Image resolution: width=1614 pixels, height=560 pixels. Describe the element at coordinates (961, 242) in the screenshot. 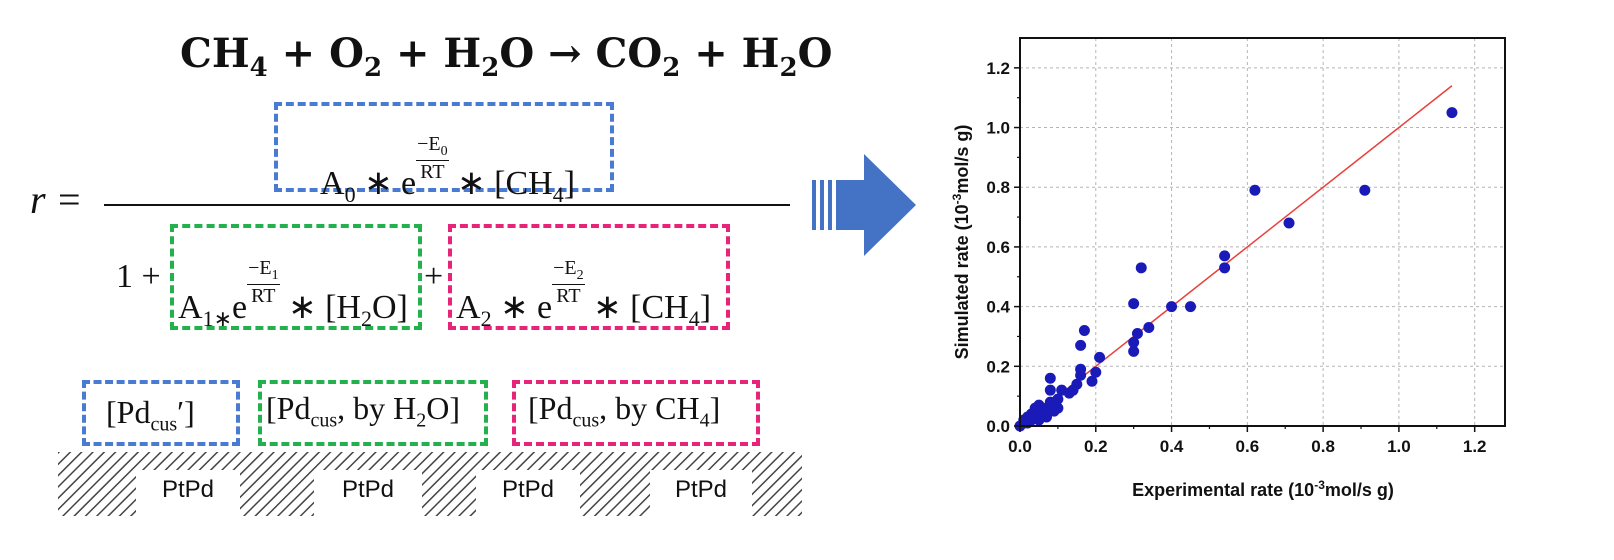

I see `y-axis-label: Simulated rate (10-3mol/s g)` at that location.